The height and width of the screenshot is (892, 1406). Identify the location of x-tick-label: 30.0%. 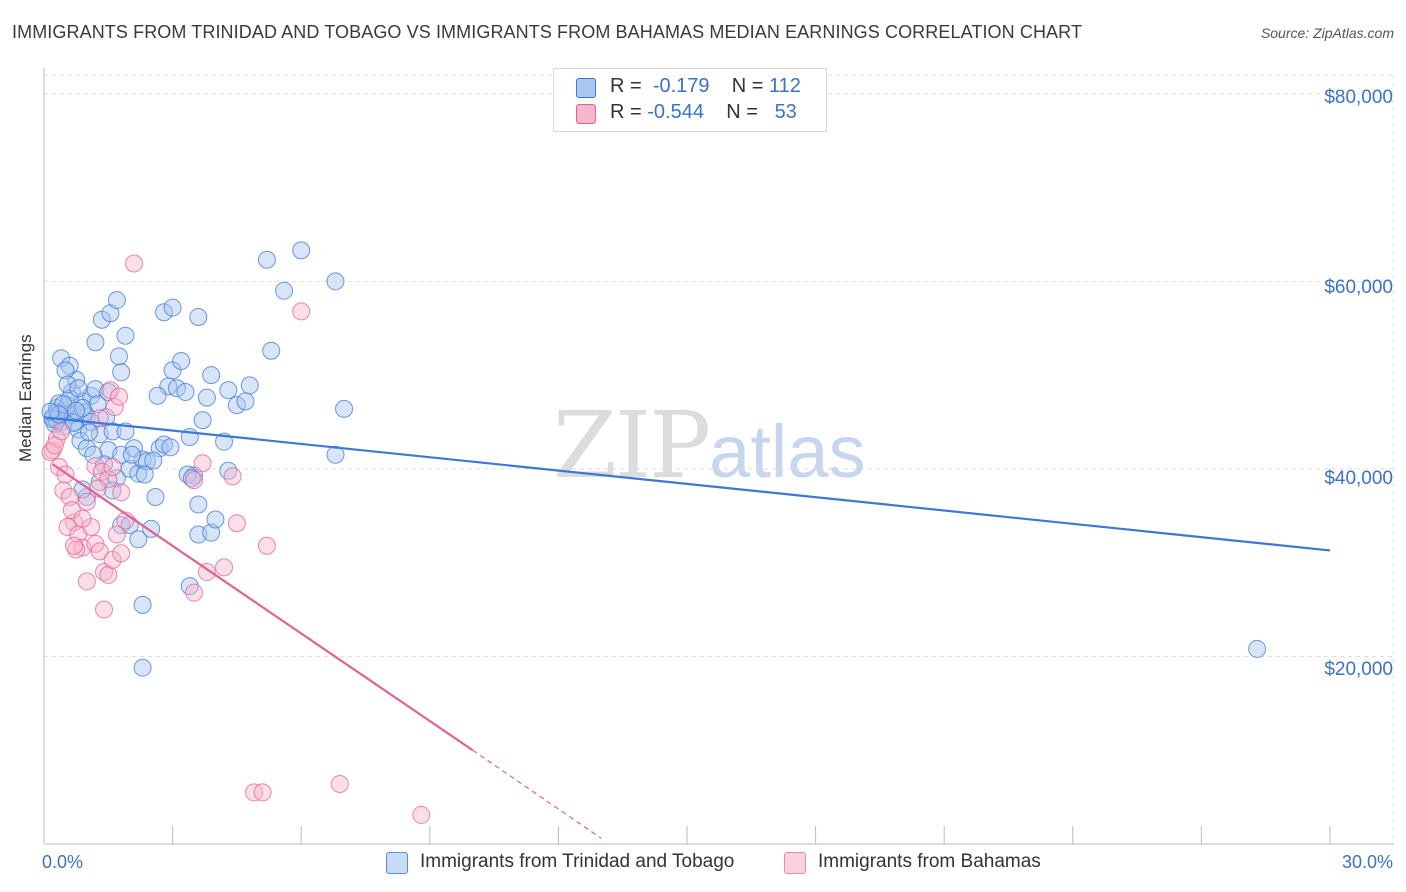
(1367, 862).